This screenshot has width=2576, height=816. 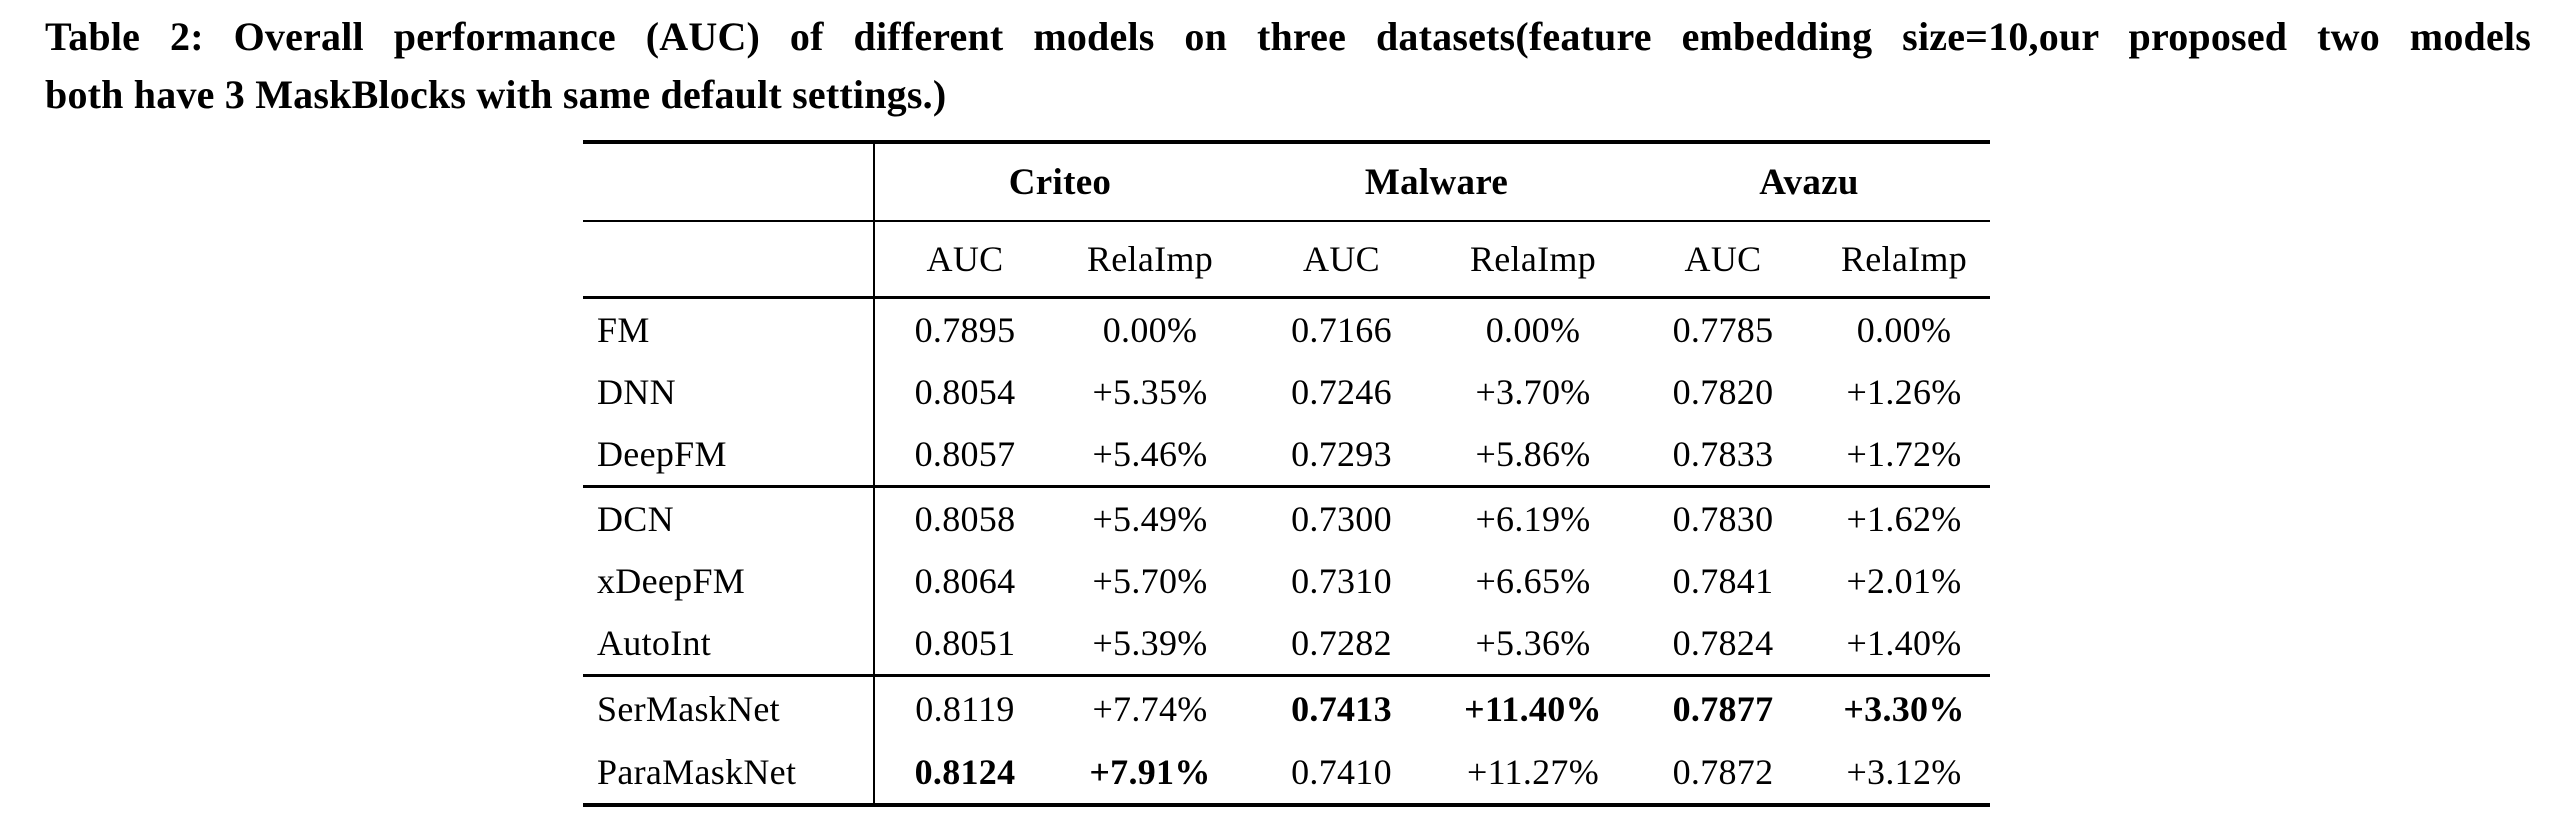 What do you see at coordinates (1904, 392) in the screenshot?
I see `value-cell: +1.26%` at bounding box center [1904, 392].